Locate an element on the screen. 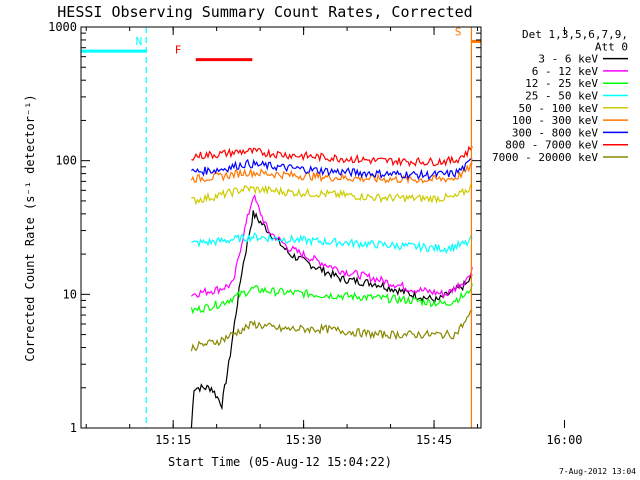  flag-label-2: F is located at coordinates (178, 50).